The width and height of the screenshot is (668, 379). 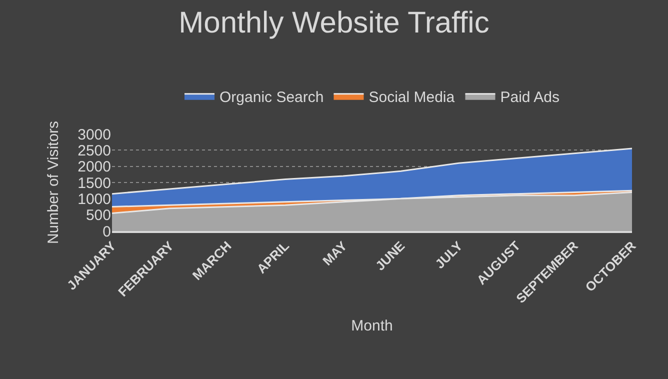 I want to click on y-axis-title: Number of Visitors, so click(x=53, y=182).